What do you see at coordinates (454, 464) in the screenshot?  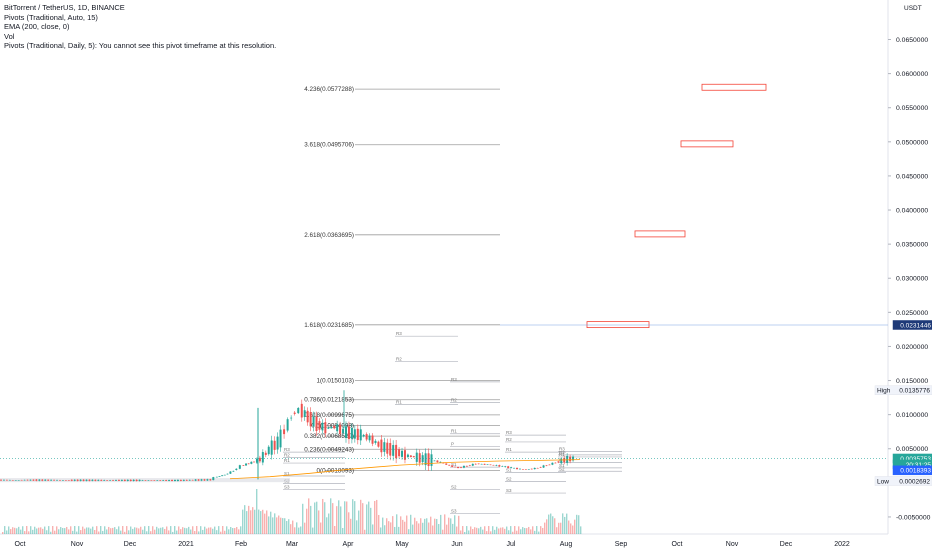 I see `pivot-label-7: S1` at bounding box center [454, 464].